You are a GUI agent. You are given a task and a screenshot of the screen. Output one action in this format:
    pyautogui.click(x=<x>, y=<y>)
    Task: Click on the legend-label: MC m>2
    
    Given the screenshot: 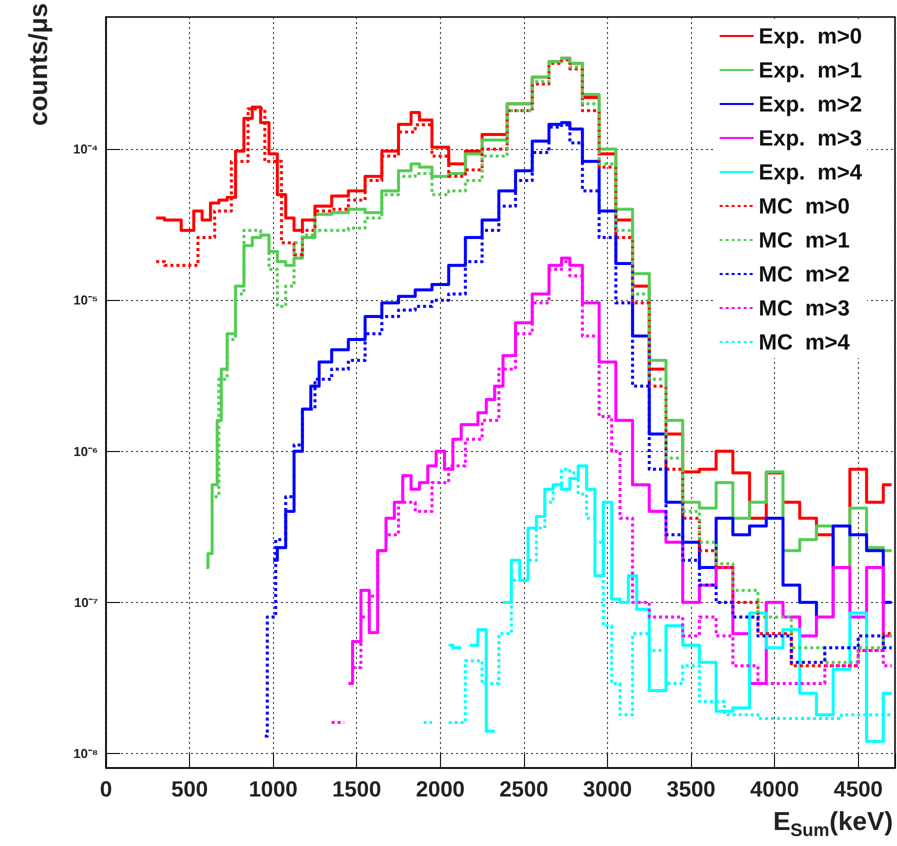 What is the action you would take?
    pyautogui.click(x=804, y=274)
    